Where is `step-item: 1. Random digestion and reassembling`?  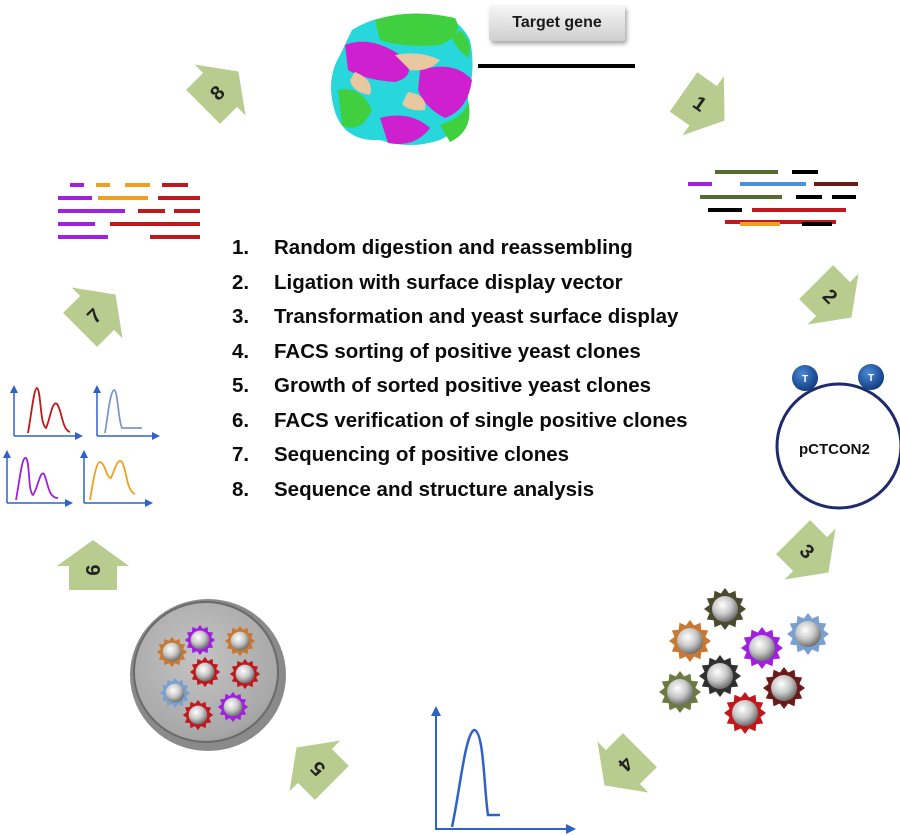
step-item: 1. Random digestion and reassembling is located at coordinates (502, 253).